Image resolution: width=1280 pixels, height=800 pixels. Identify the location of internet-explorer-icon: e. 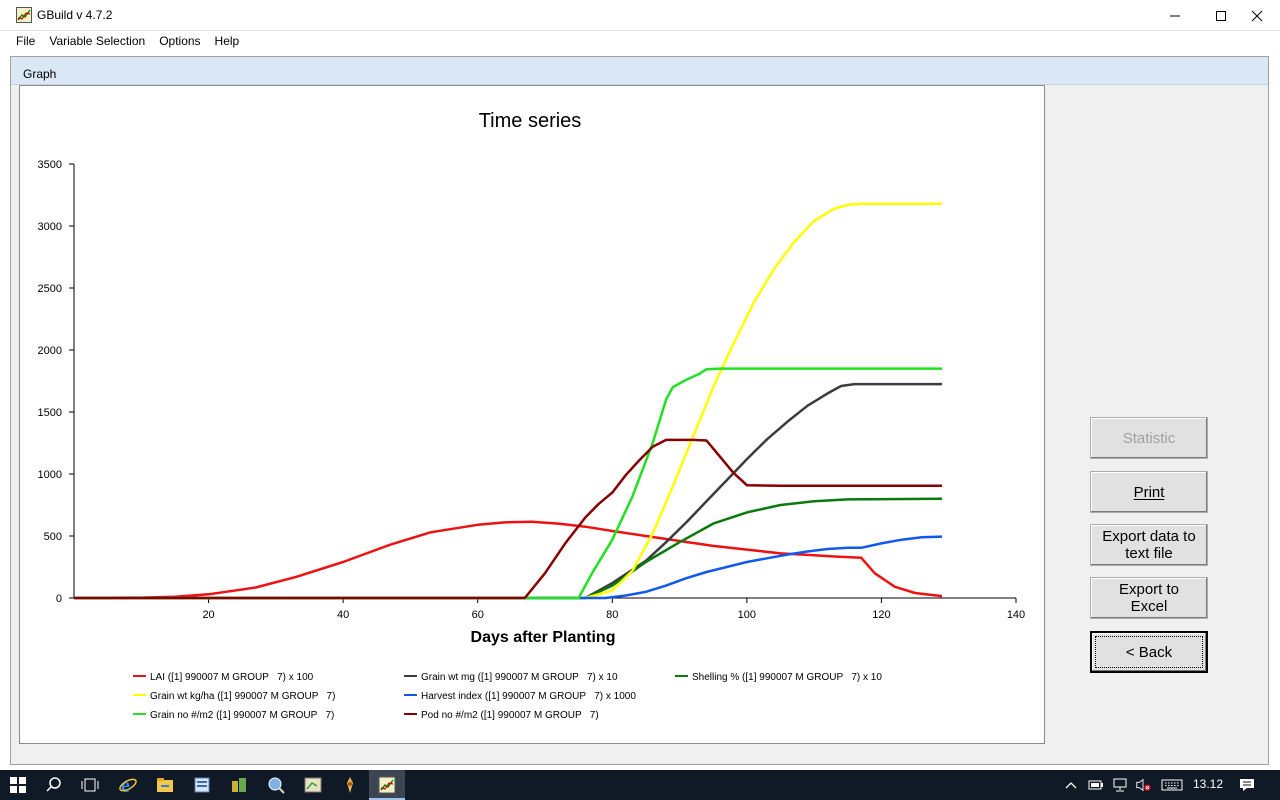
(128, 785).